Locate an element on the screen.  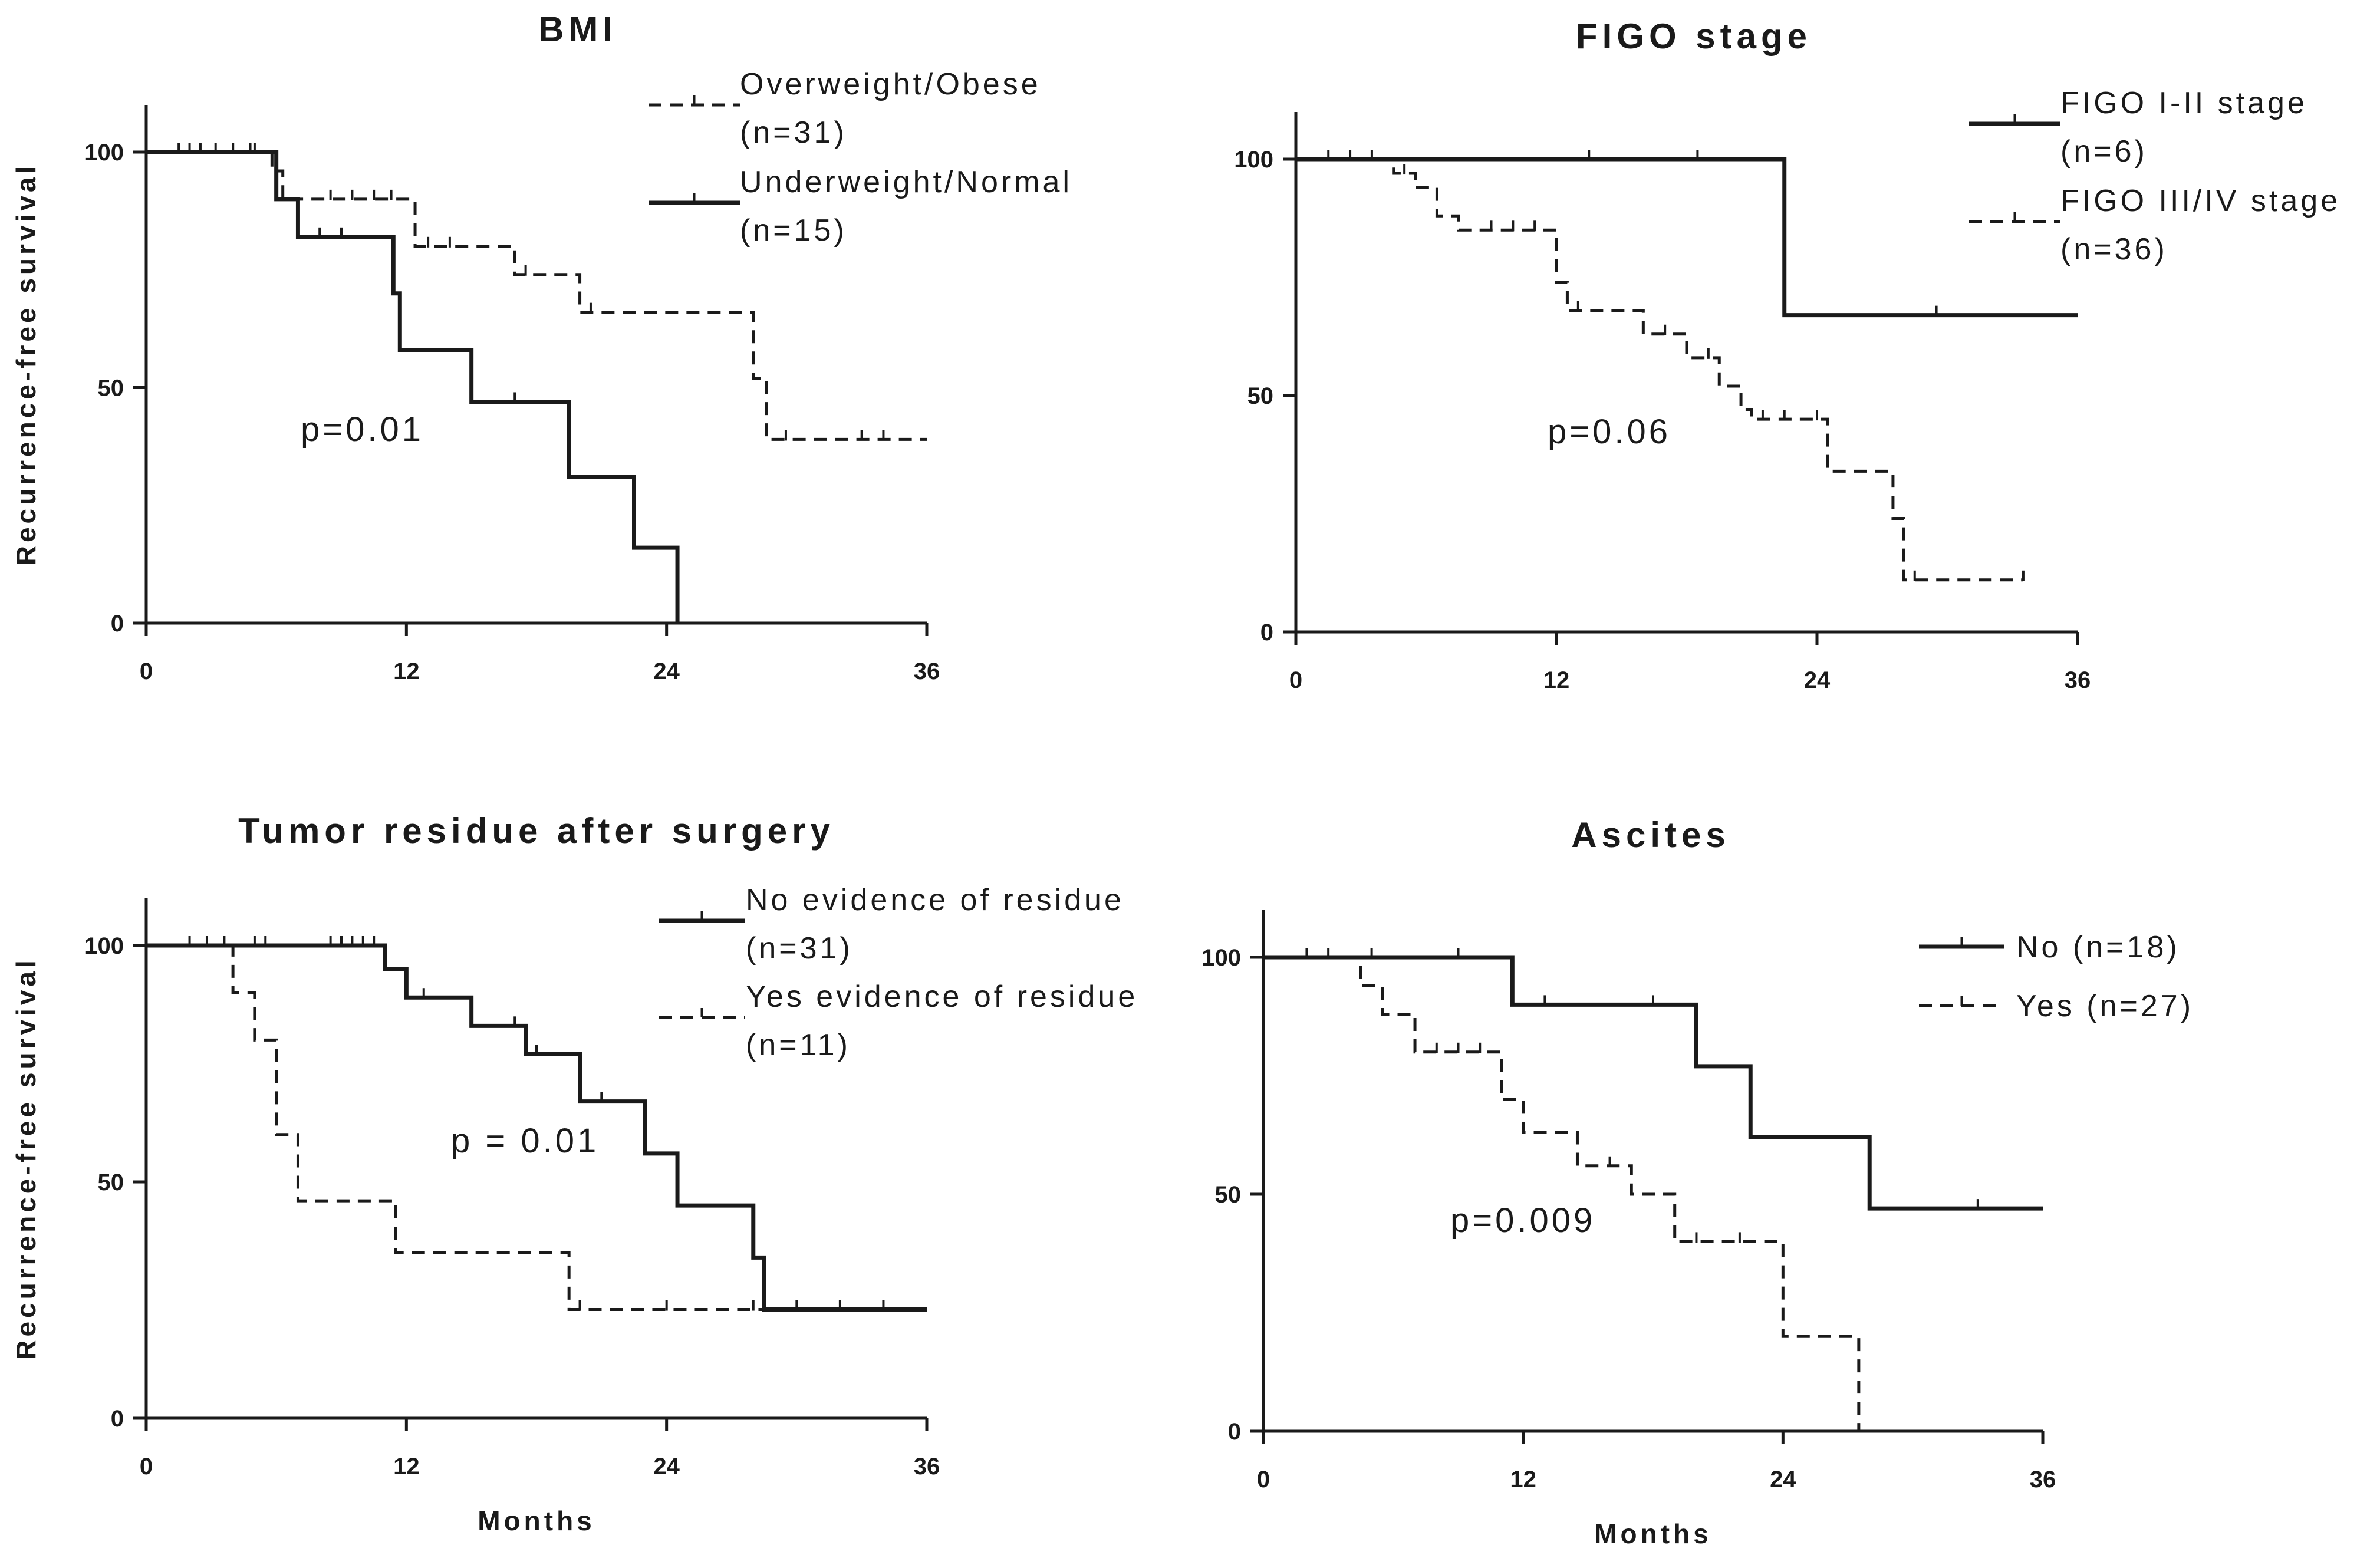
legend-count: (n=36) is located at coordinates (2114, 249).